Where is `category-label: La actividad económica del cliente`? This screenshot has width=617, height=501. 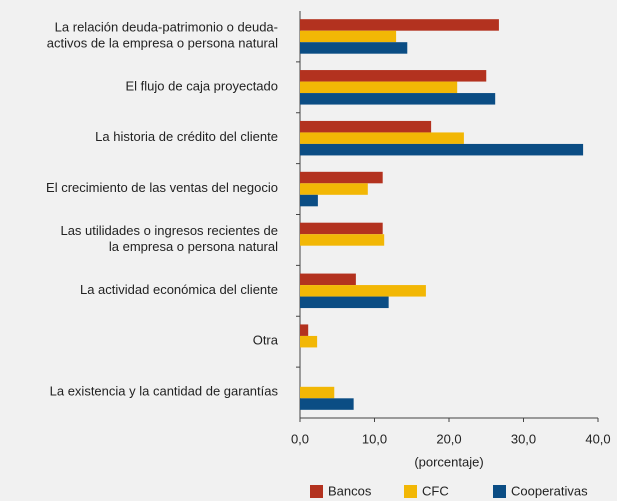
category-label: La actividad económica del cliente is located at coordinates (179, 289).